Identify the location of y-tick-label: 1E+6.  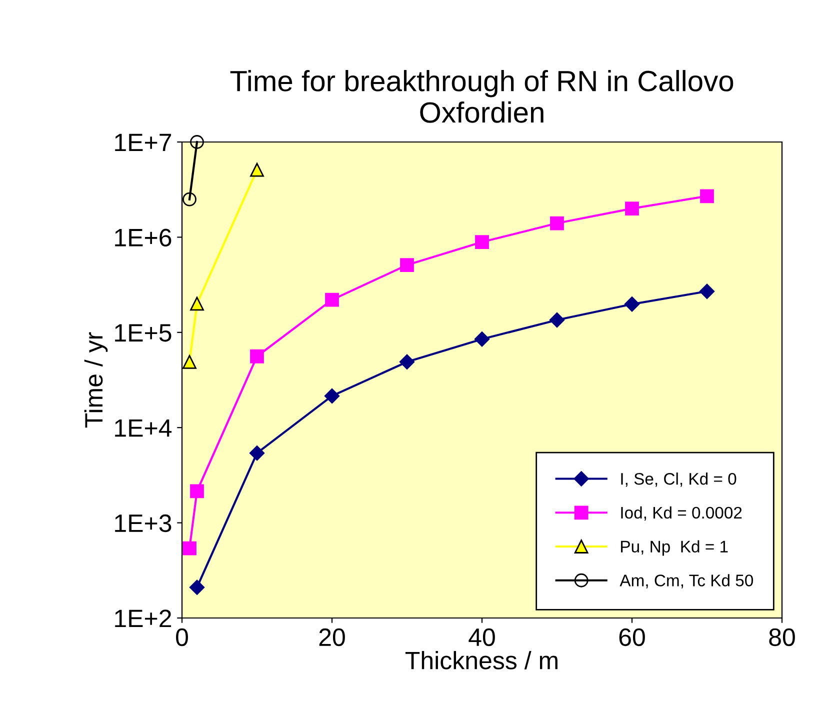
(143, 237).